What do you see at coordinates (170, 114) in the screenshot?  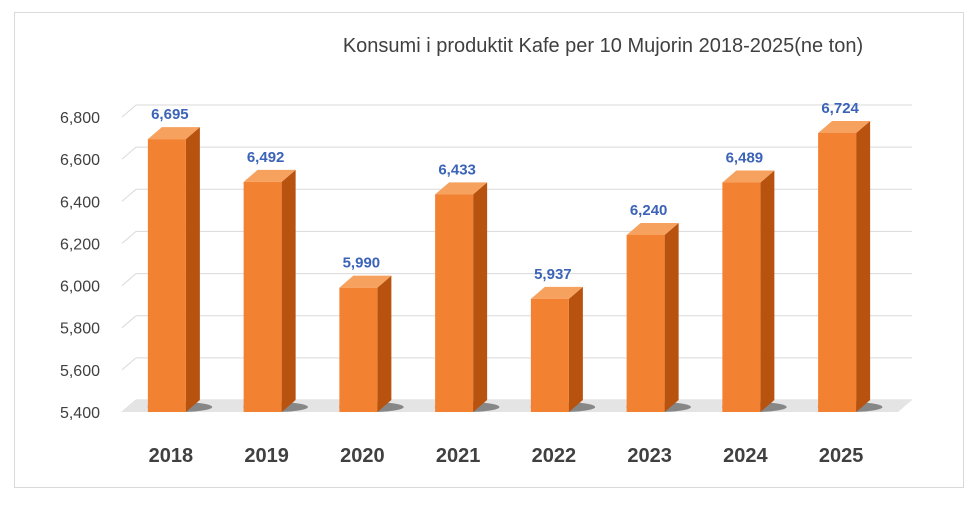 I see `data-label: 6,695` at bounding box center [170, 114].